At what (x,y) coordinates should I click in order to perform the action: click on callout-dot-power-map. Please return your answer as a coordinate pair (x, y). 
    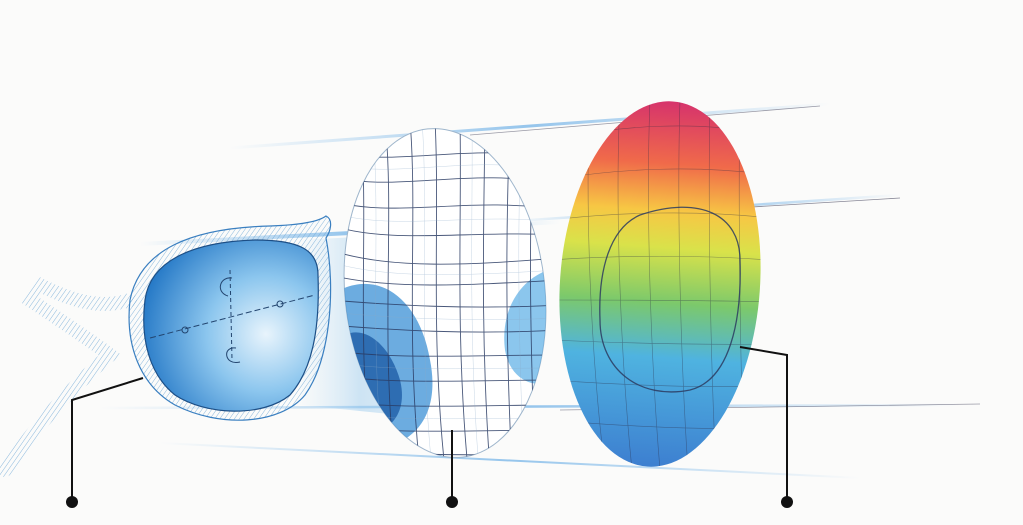
    Looking at the image, I should click on (787, 502).